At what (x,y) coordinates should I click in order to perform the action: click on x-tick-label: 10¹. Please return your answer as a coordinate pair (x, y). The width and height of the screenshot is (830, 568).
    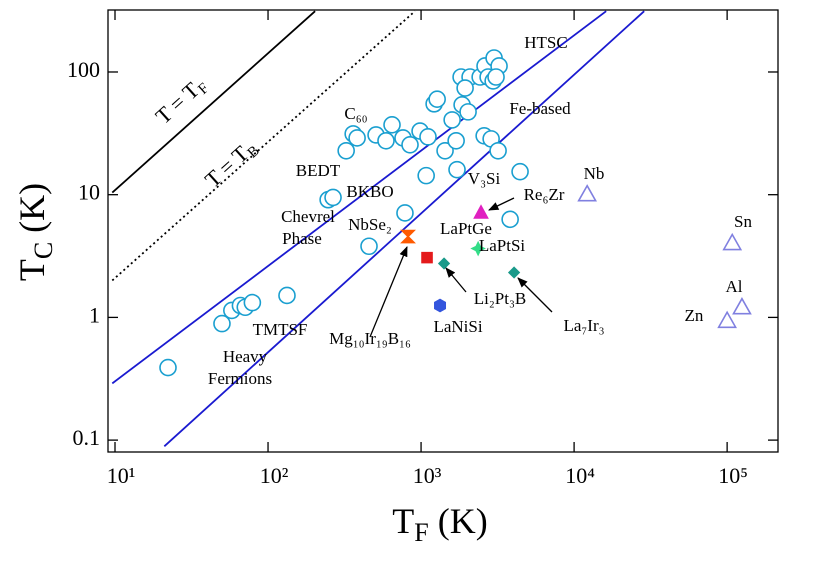
    Looking at the image, I should click on (121, 475).